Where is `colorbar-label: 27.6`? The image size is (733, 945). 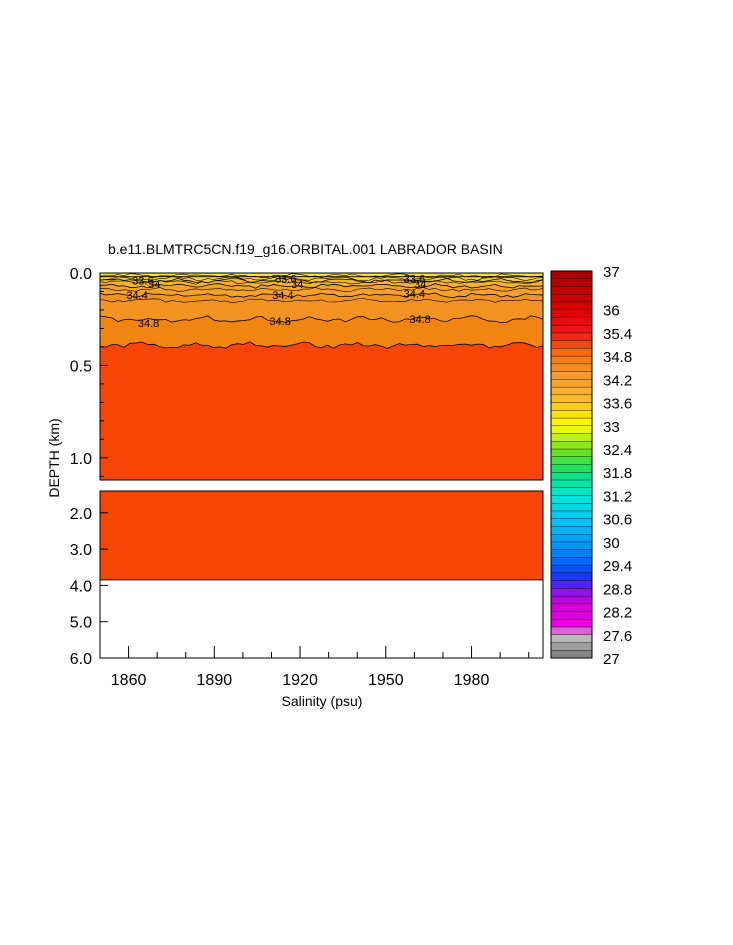
colorbar-label: 27.6 is located at coordinates (617, 636).